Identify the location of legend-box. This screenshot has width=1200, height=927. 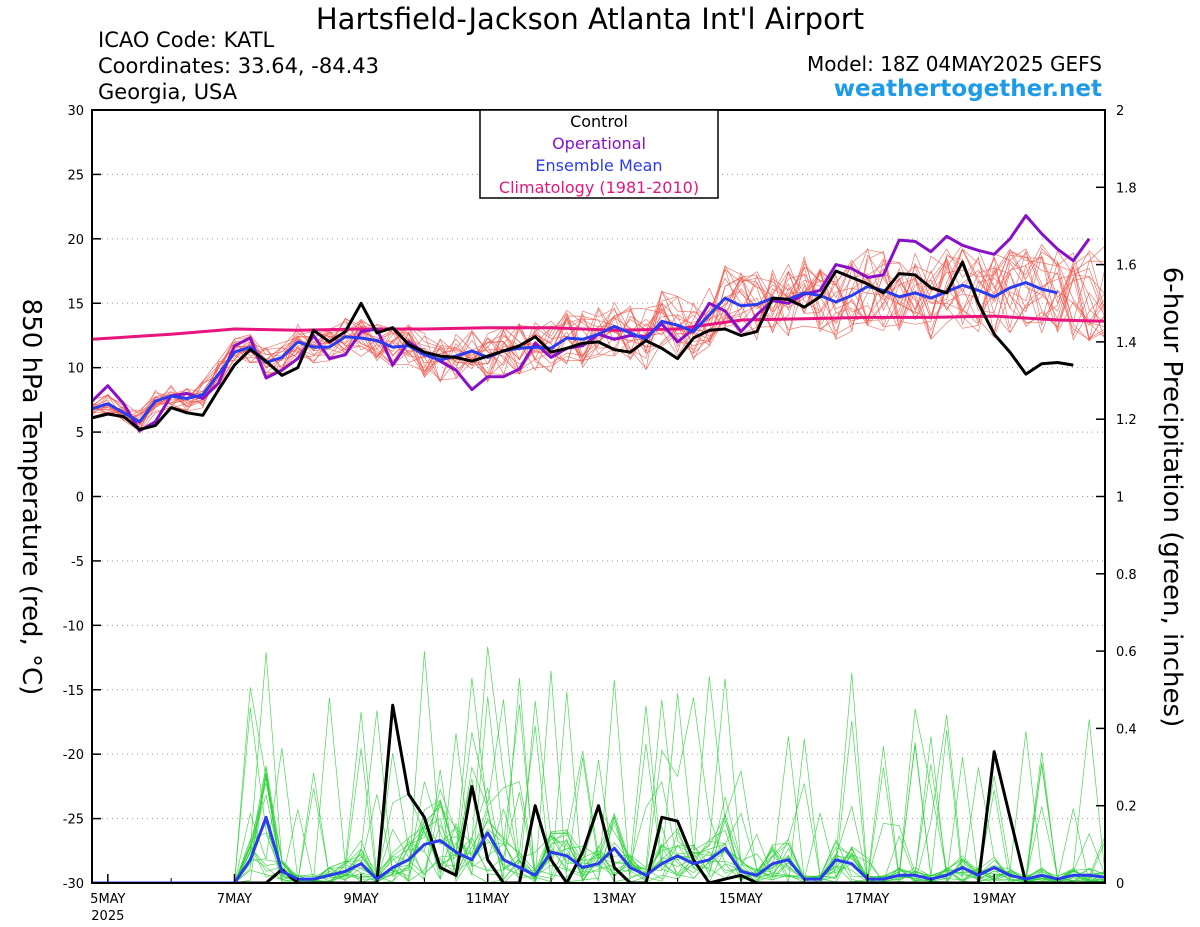
(599, 154).